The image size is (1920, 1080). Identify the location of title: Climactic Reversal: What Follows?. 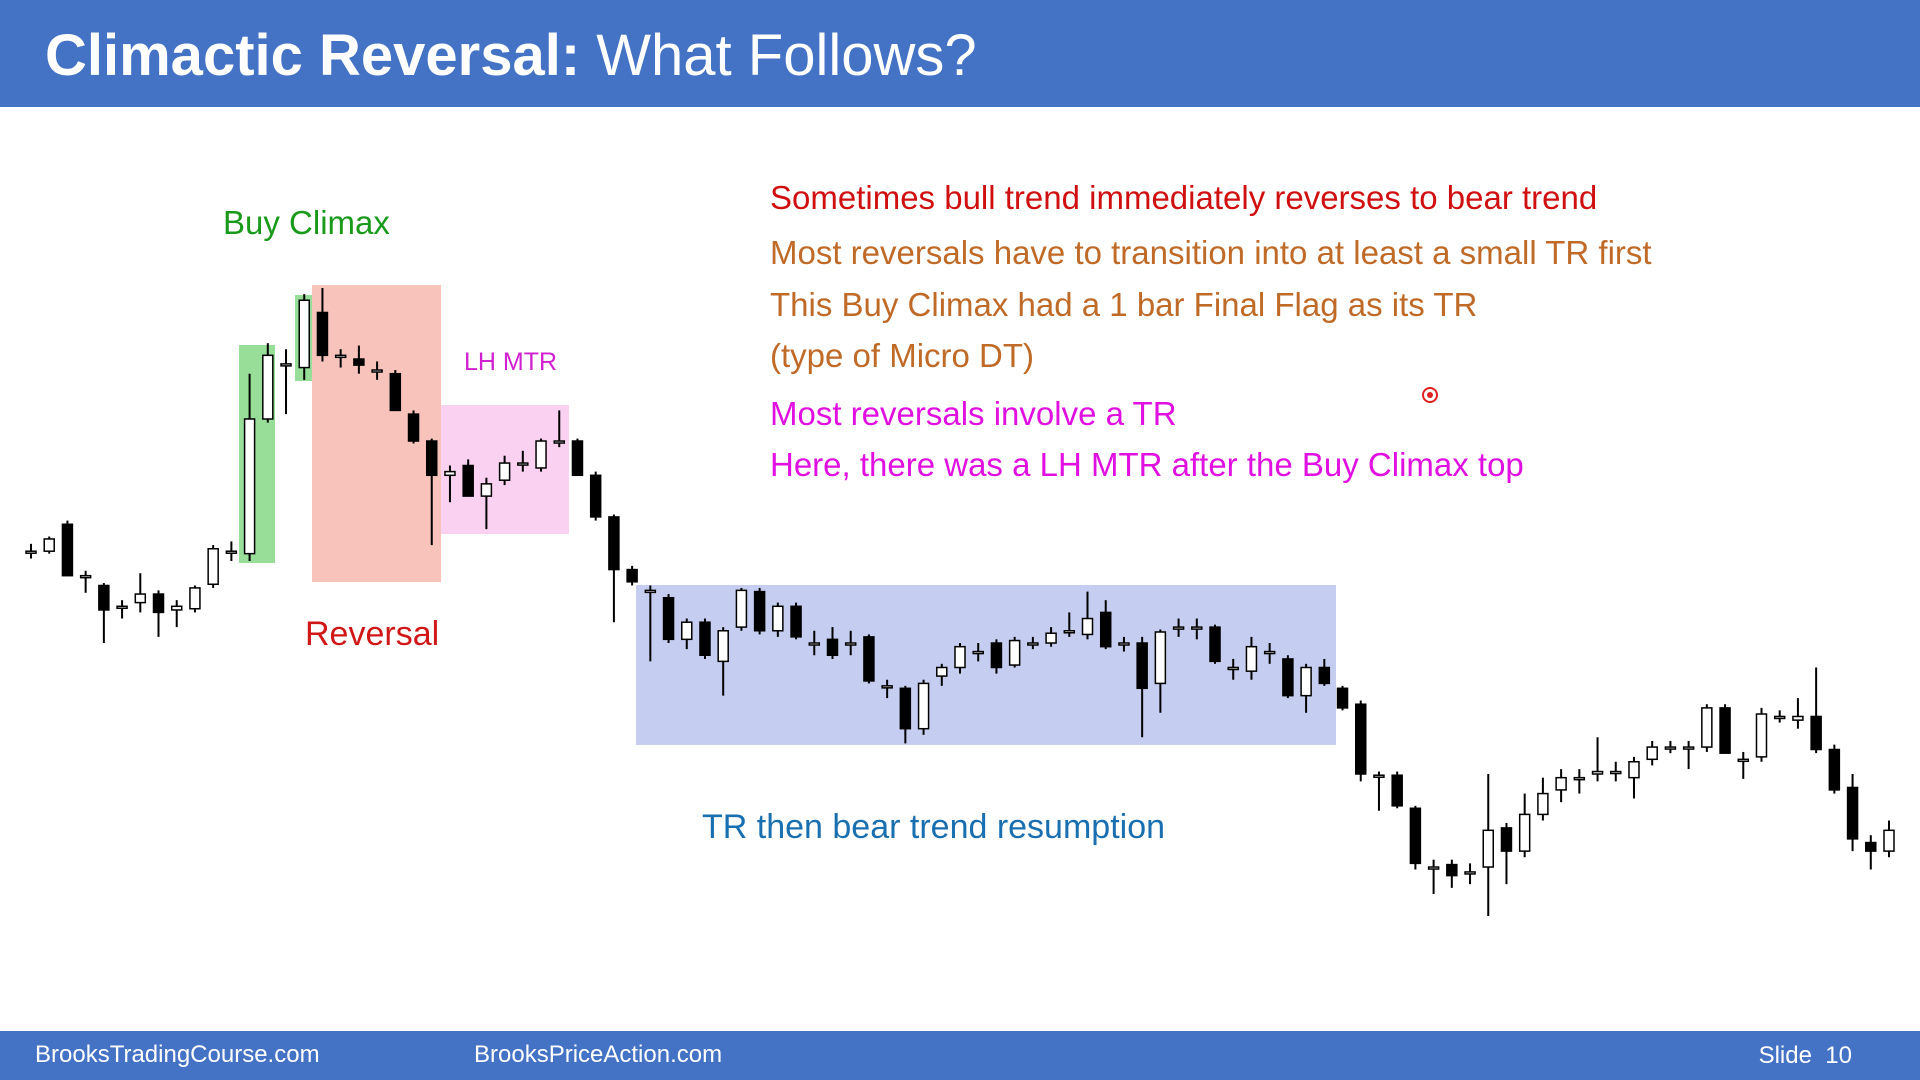
(511, 55).